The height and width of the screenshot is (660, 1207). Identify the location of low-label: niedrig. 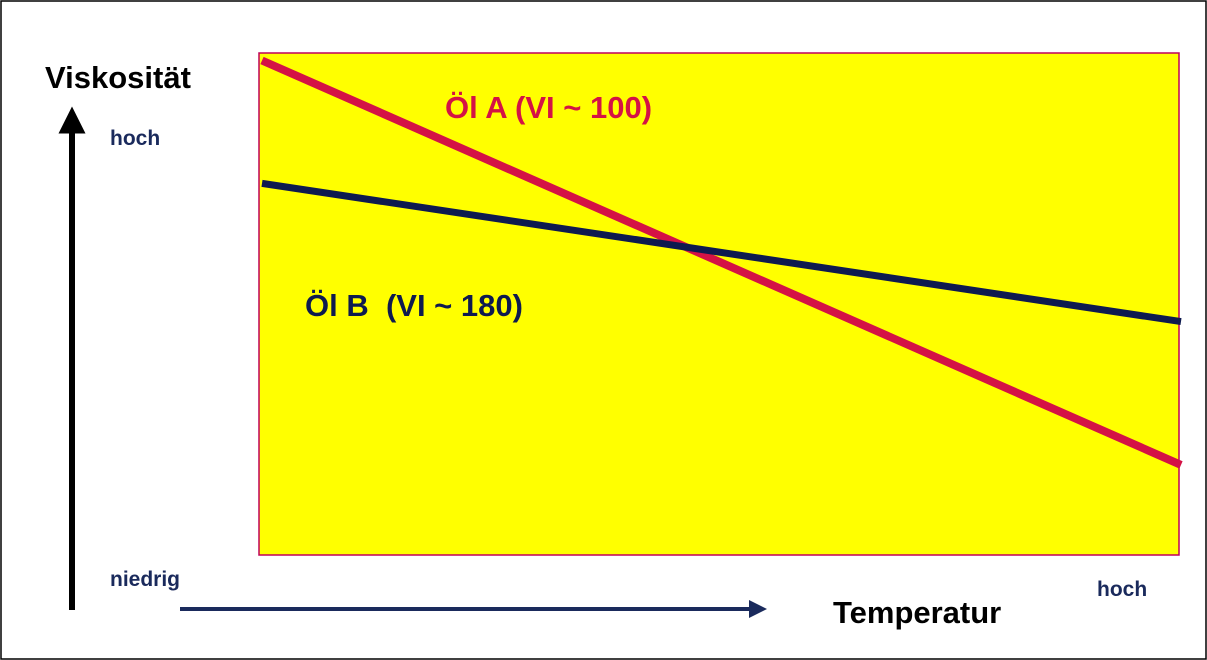
(145, 579).